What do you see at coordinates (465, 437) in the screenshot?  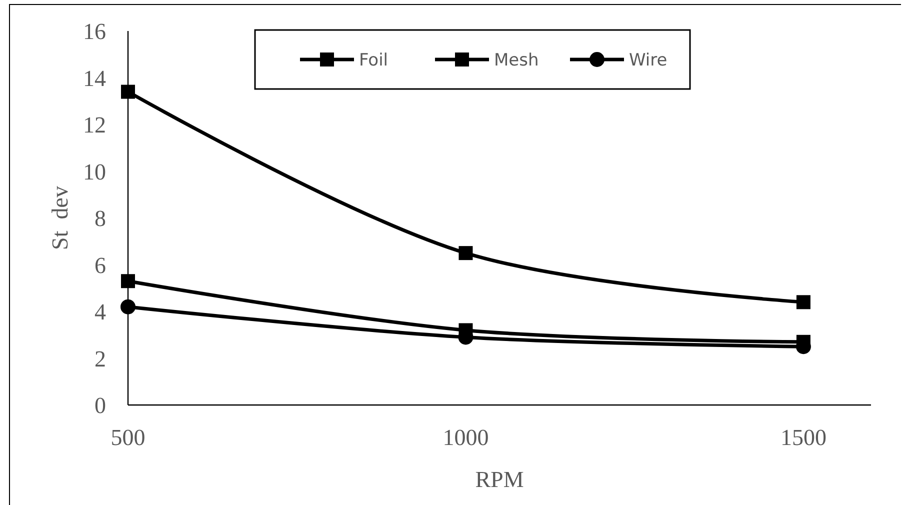 I see `x-tick-label: 1000` at bounding box center [465, 437].